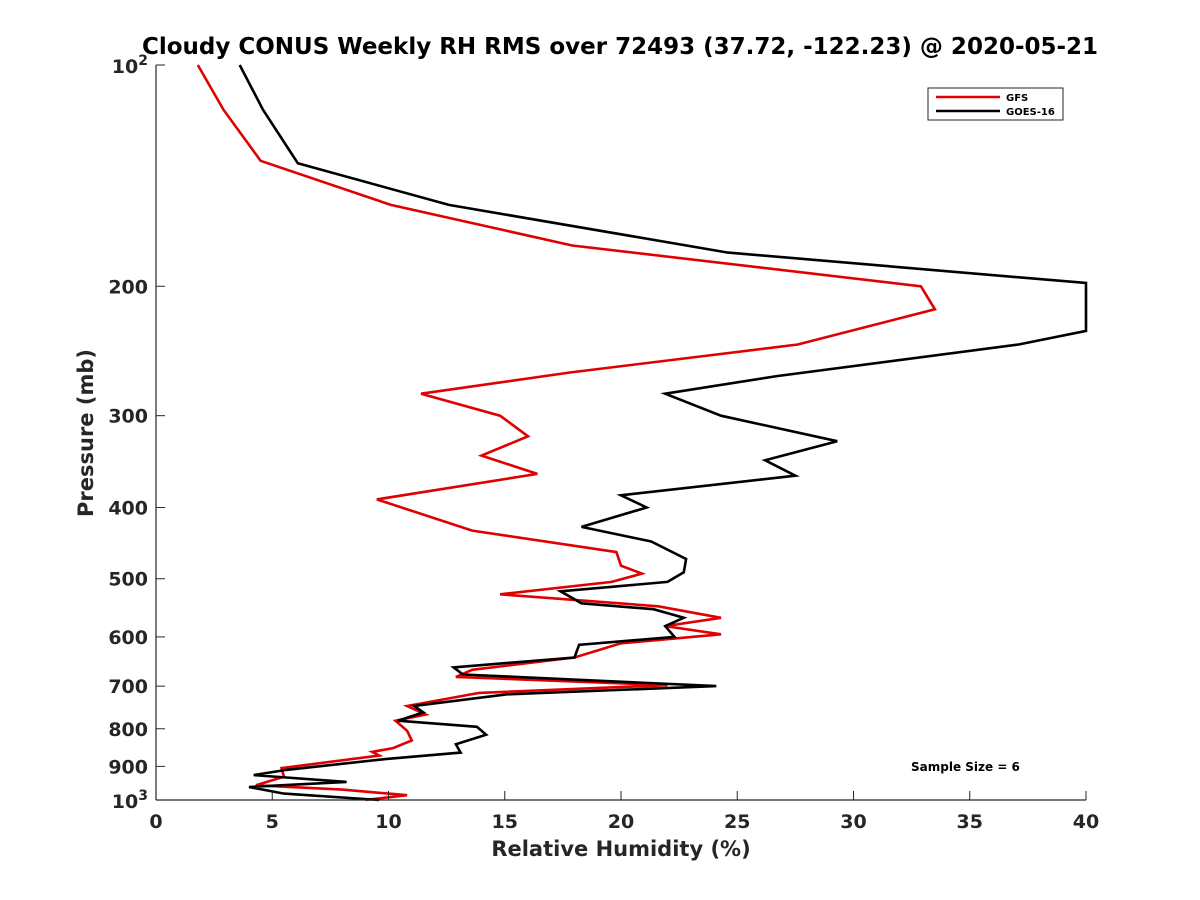 The width and height of the screenshot is (1200, 900). I want to click on x-tick-label: 35, so click(970, 822).